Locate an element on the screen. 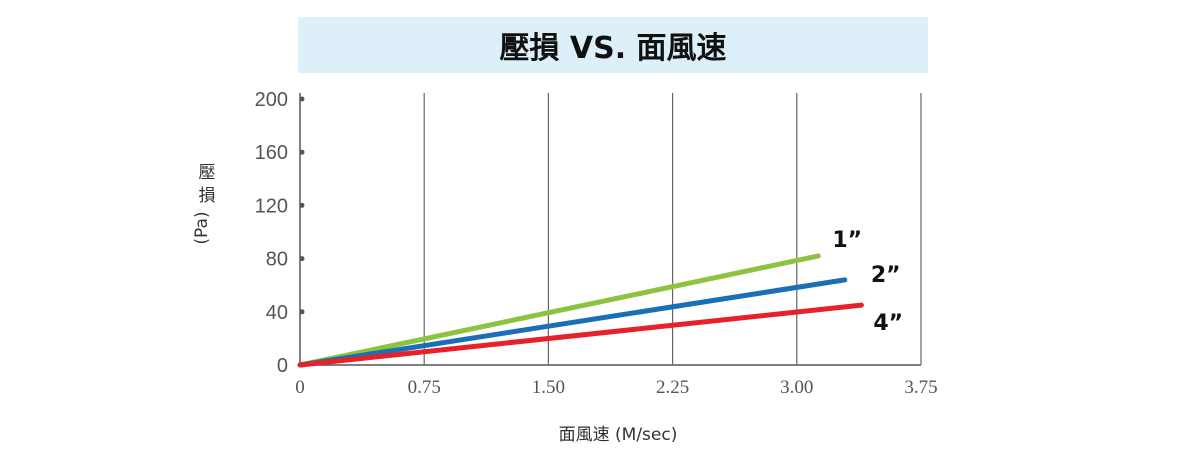 The image size is (1184, 470). x-tick-label: 0.75 is located at coordinates (424, 387).